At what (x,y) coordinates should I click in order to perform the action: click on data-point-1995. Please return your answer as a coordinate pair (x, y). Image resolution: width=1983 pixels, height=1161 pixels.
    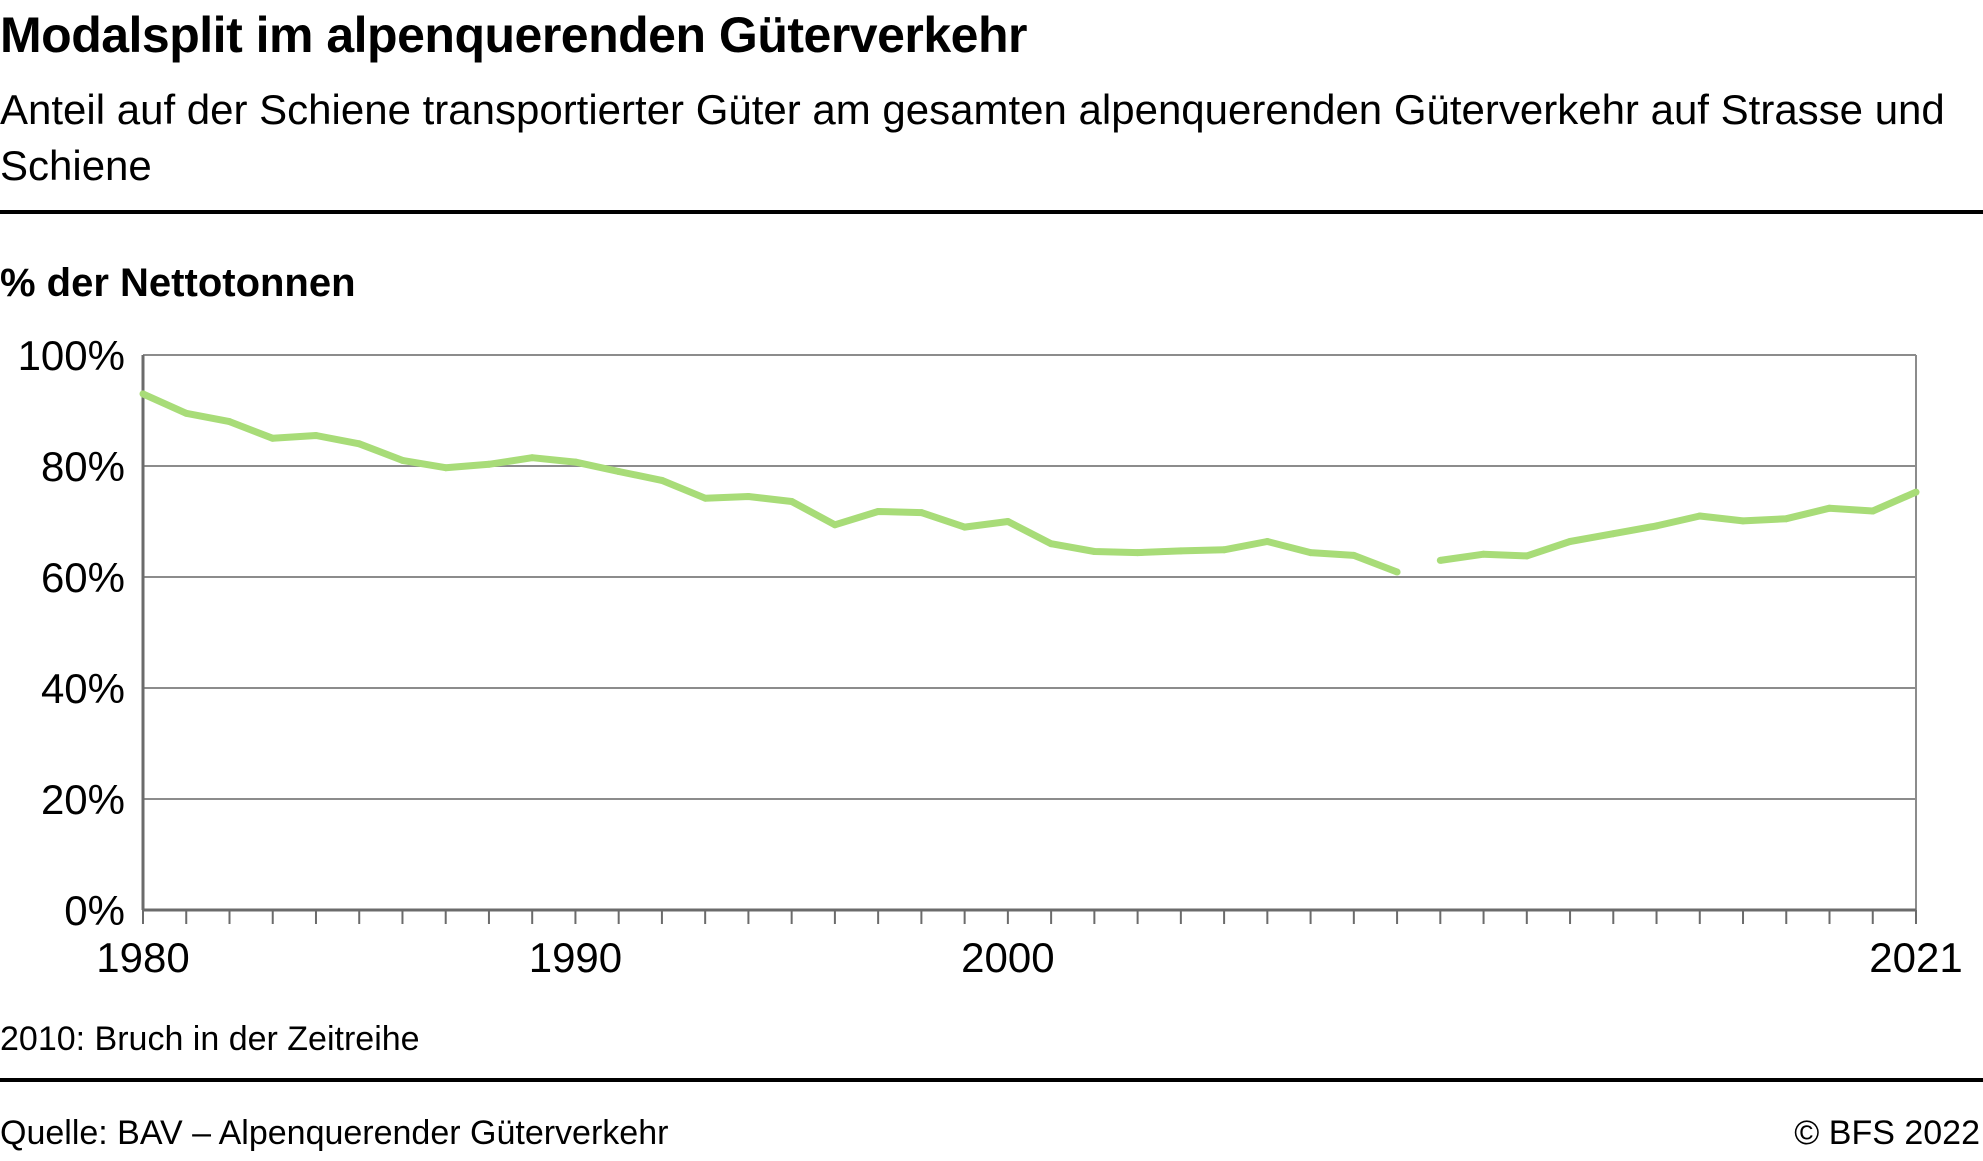
    Looking at the image, I should click on (792, 501).